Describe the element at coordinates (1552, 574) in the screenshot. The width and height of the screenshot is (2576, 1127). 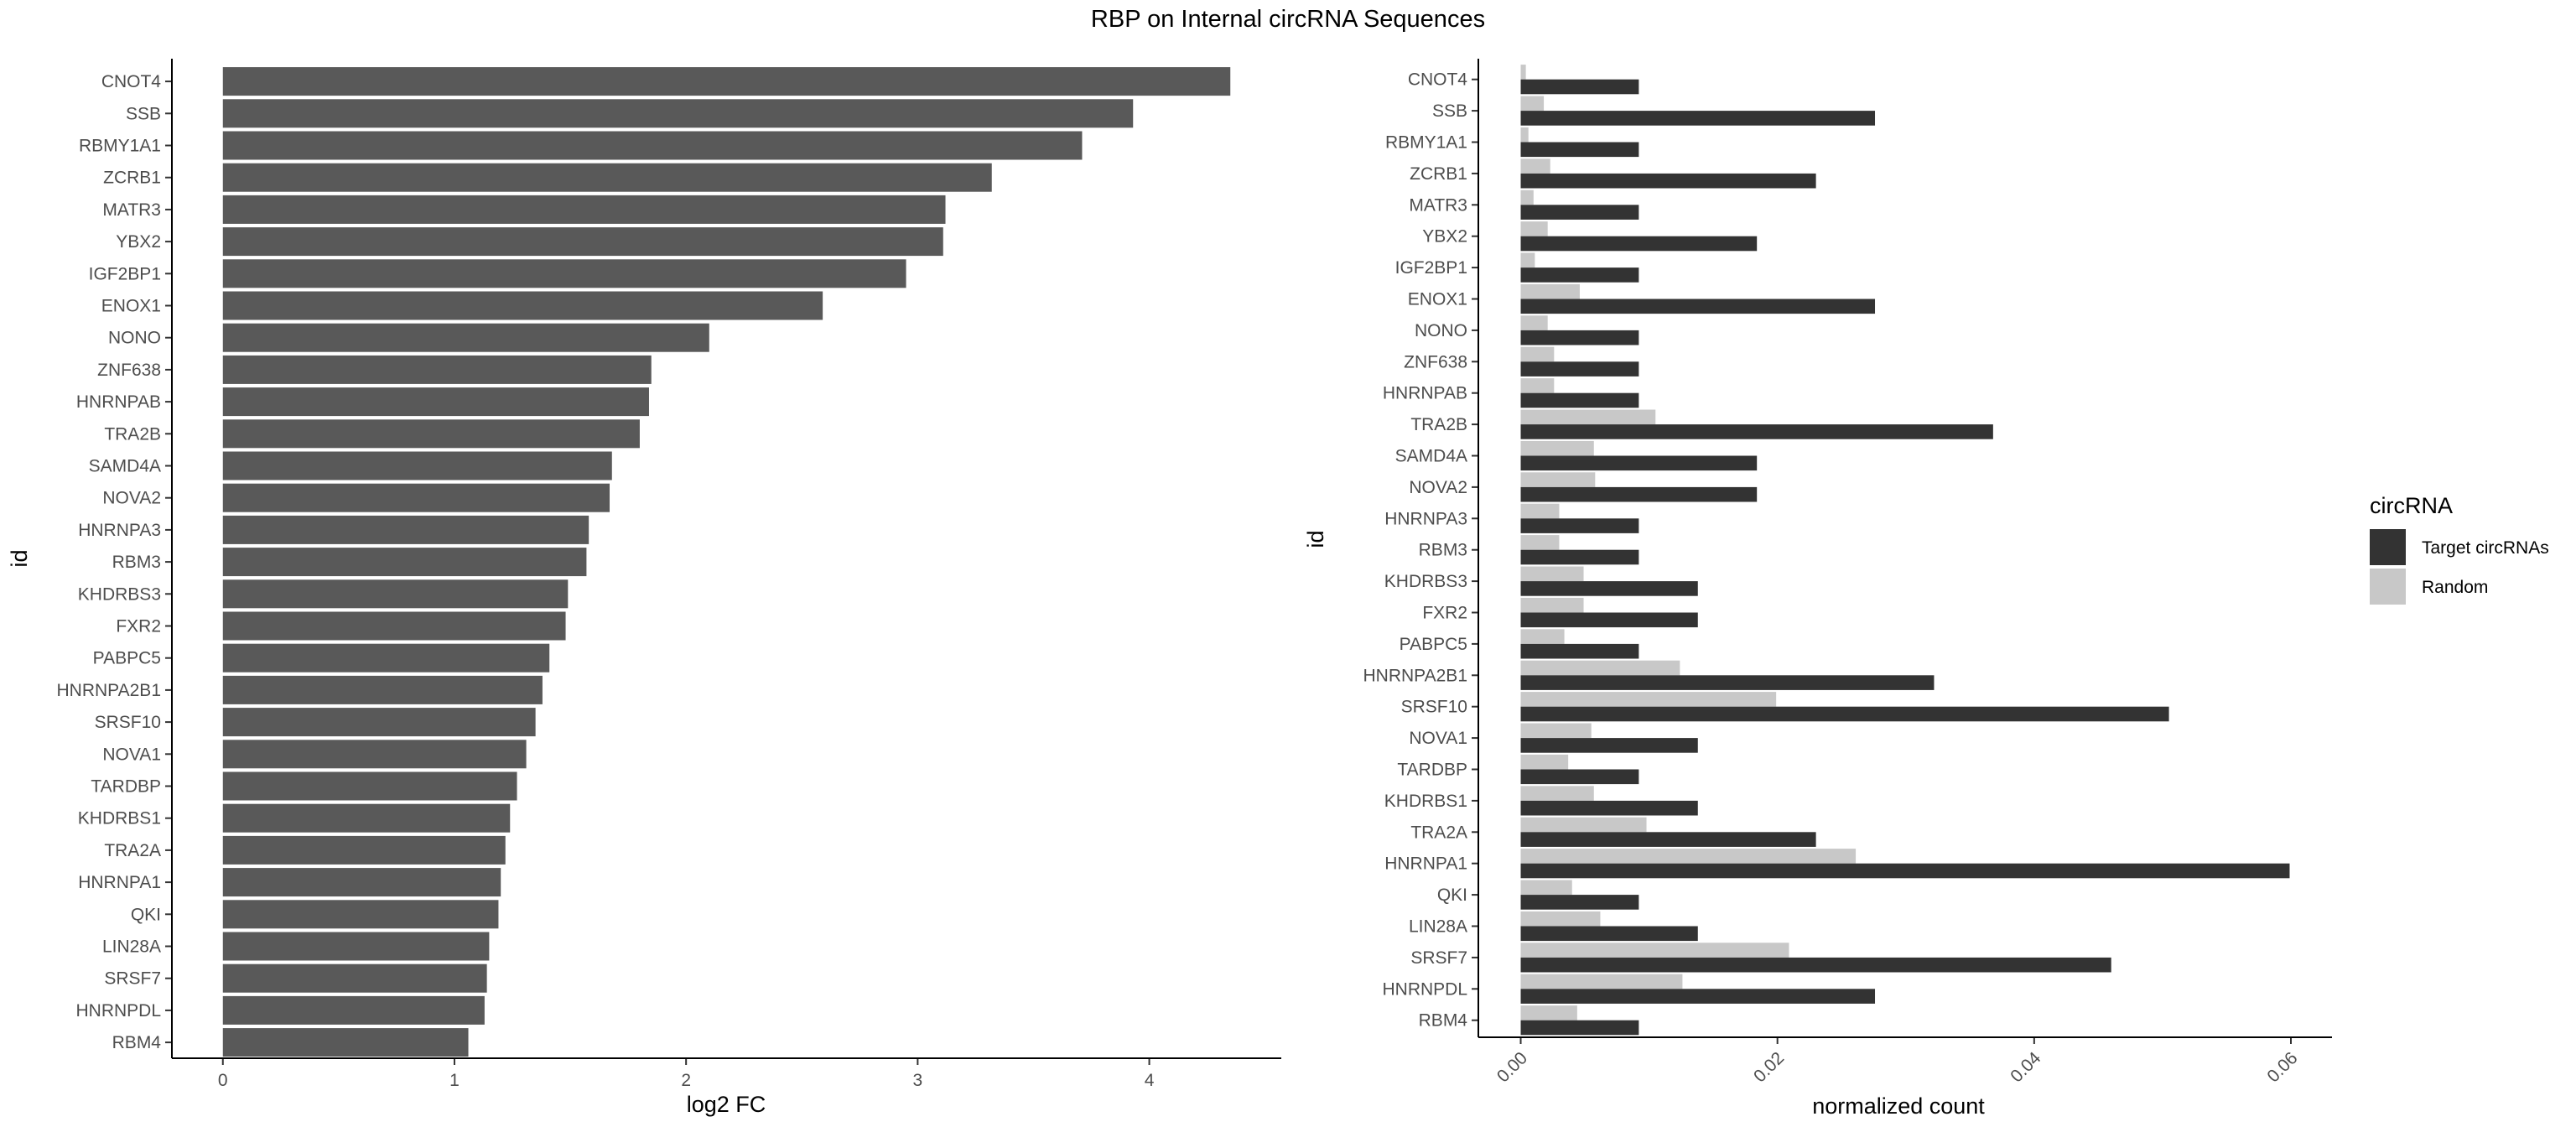
I see `bar-khdrbs3-random` at that location.